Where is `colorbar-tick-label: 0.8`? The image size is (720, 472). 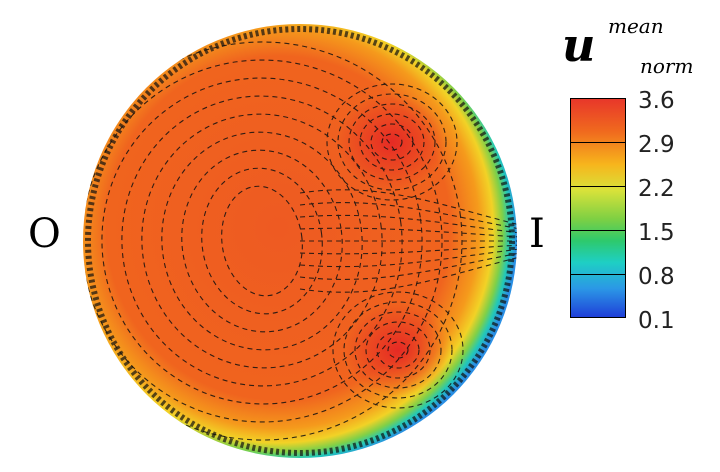
colorbar-tick-label: 0.8 is located at coordinates (656, 277).